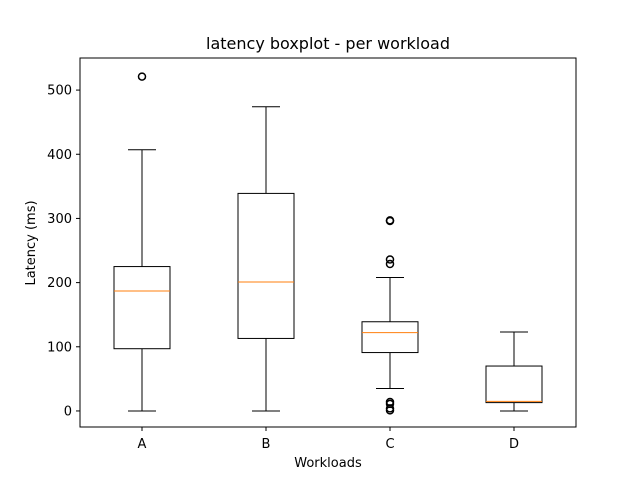  Describe the element at coordinates (59, 91) in the screenshot. I see `y-tick-label: 500` at that location.